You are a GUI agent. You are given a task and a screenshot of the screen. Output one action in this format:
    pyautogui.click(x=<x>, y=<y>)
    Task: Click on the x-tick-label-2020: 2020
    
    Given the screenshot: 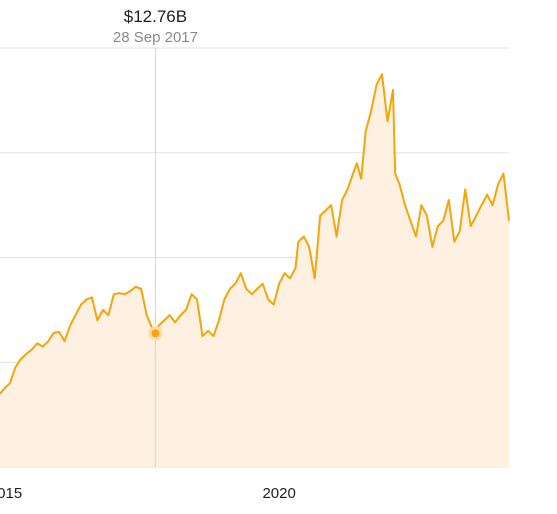 What is the action you would take?
    pyautogui.click(x=278, y=493)
    